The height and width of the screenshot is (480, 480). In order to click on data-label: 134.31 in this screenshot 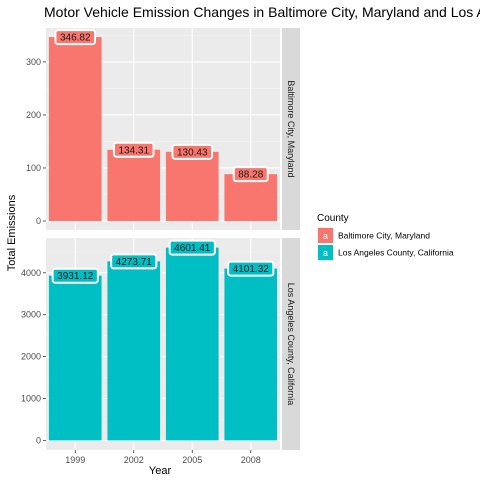, I will do `click(133, 150)`.